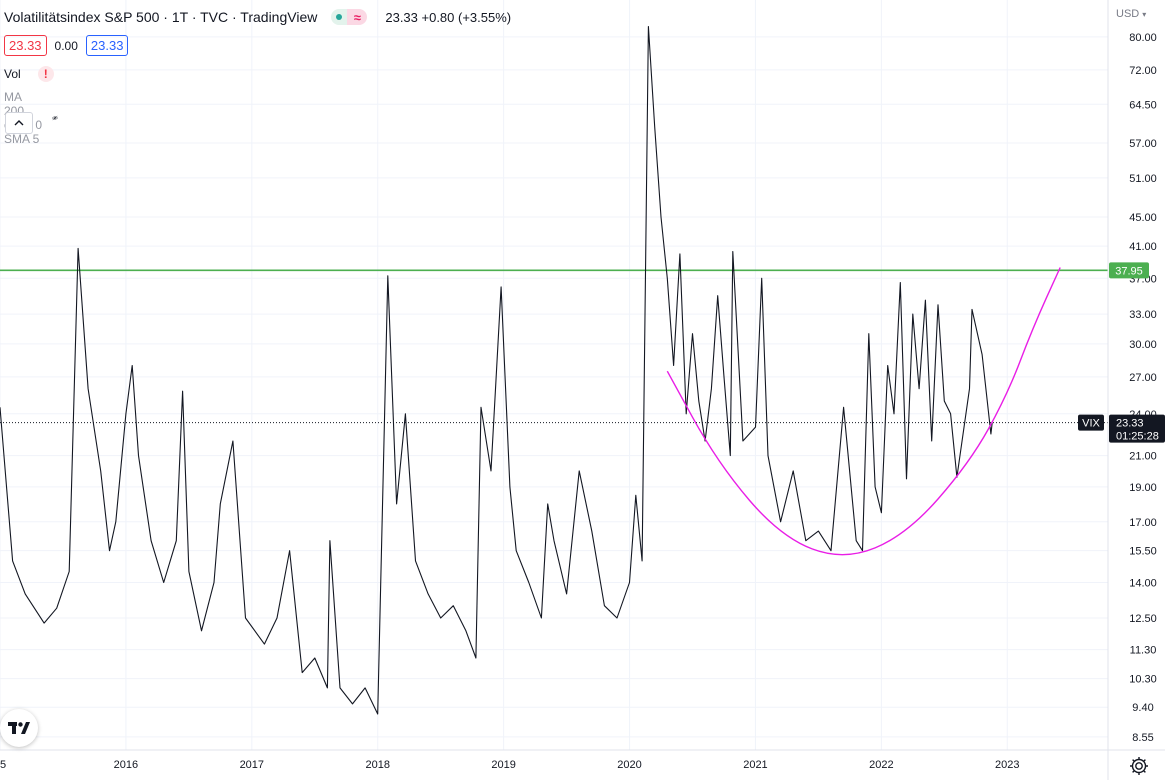  What do you see at coordinates (755, 765) in the screenshot?
I see `time-tick-label: 2021` at bounding box center [755, 765].